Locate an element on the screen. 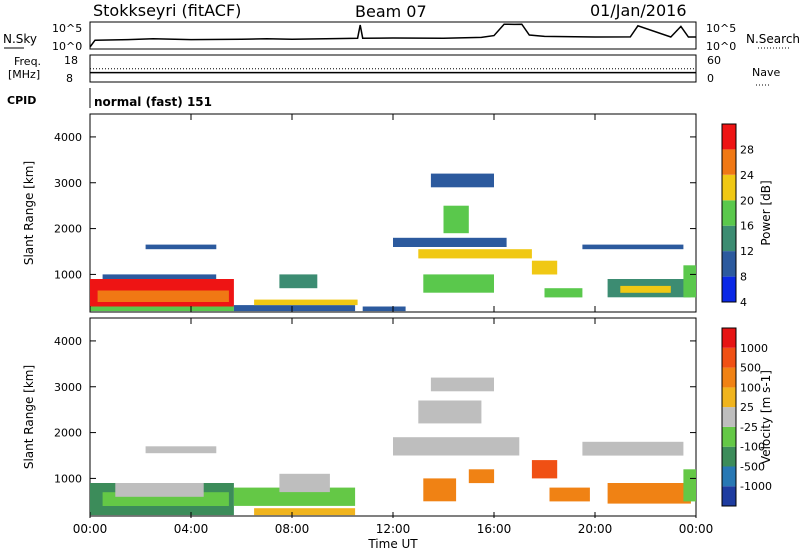 This screenshot has height=554, width=800. x-tick-label: 08:00 is located at coordinates (292, 529).